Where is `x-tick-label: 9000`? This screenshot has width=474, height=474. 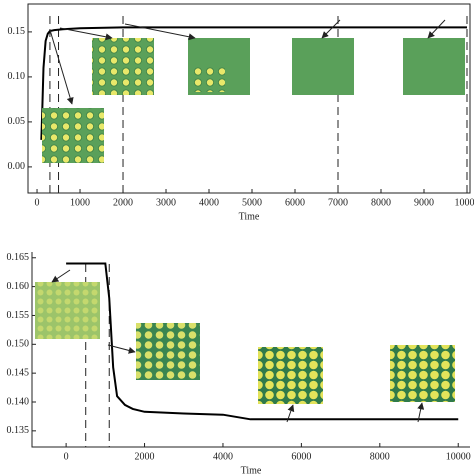
x-tick-label: 9000 is located at coordinates (424, 202).